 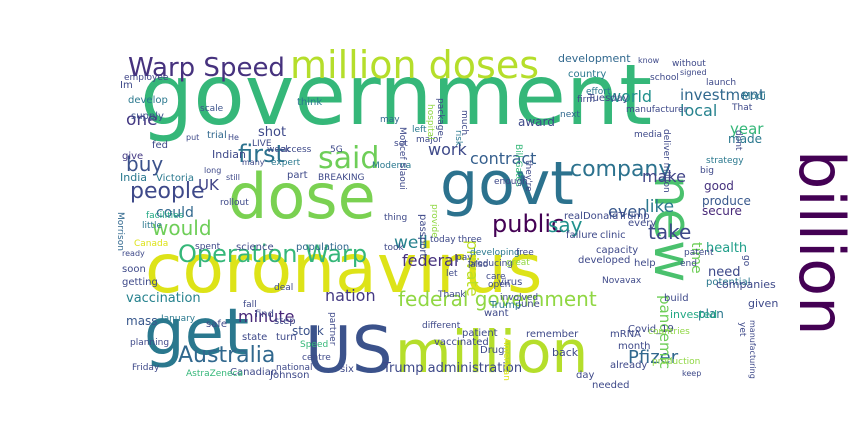 What do you see at coordinates (458, 138) in the screenshot?
I see `word-risk: risk` at bounding box center [458, 138].